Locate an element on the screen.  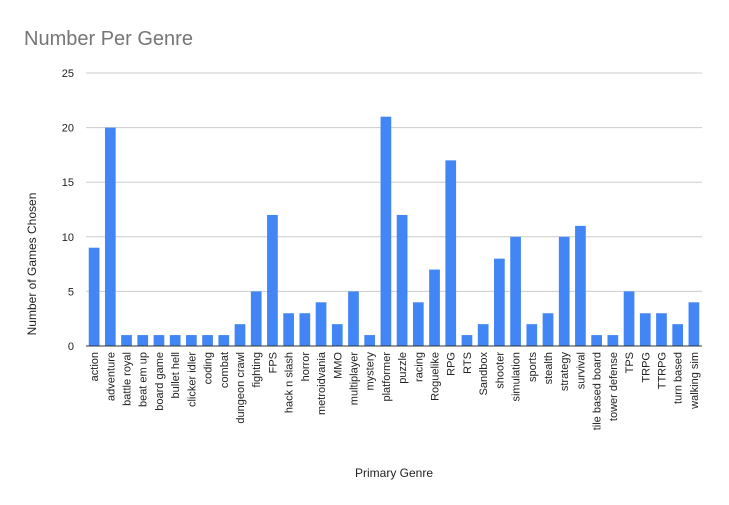
x-tick-label: coding is located at coordinates (209, 368).